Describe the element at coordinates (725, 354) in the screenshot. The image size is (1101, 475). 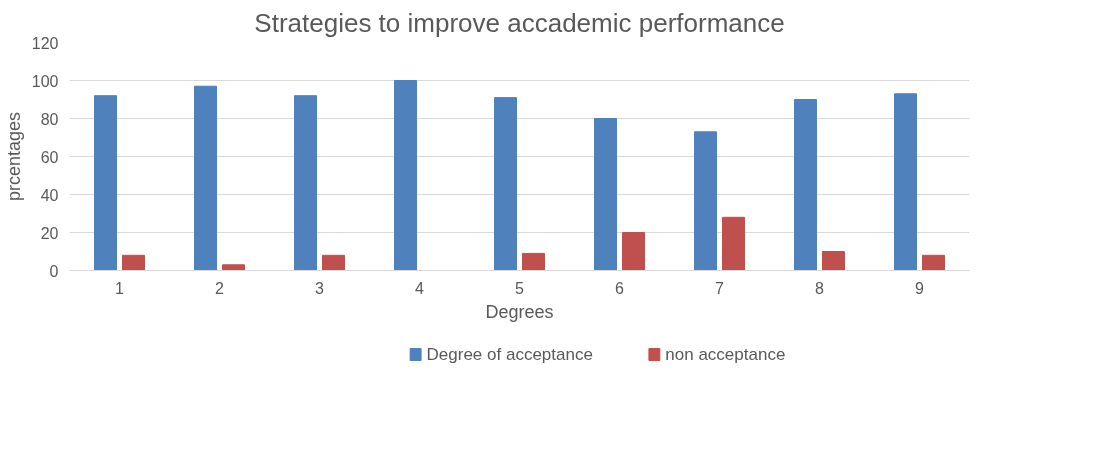
I see `legend-label: non acceptance` at that location.